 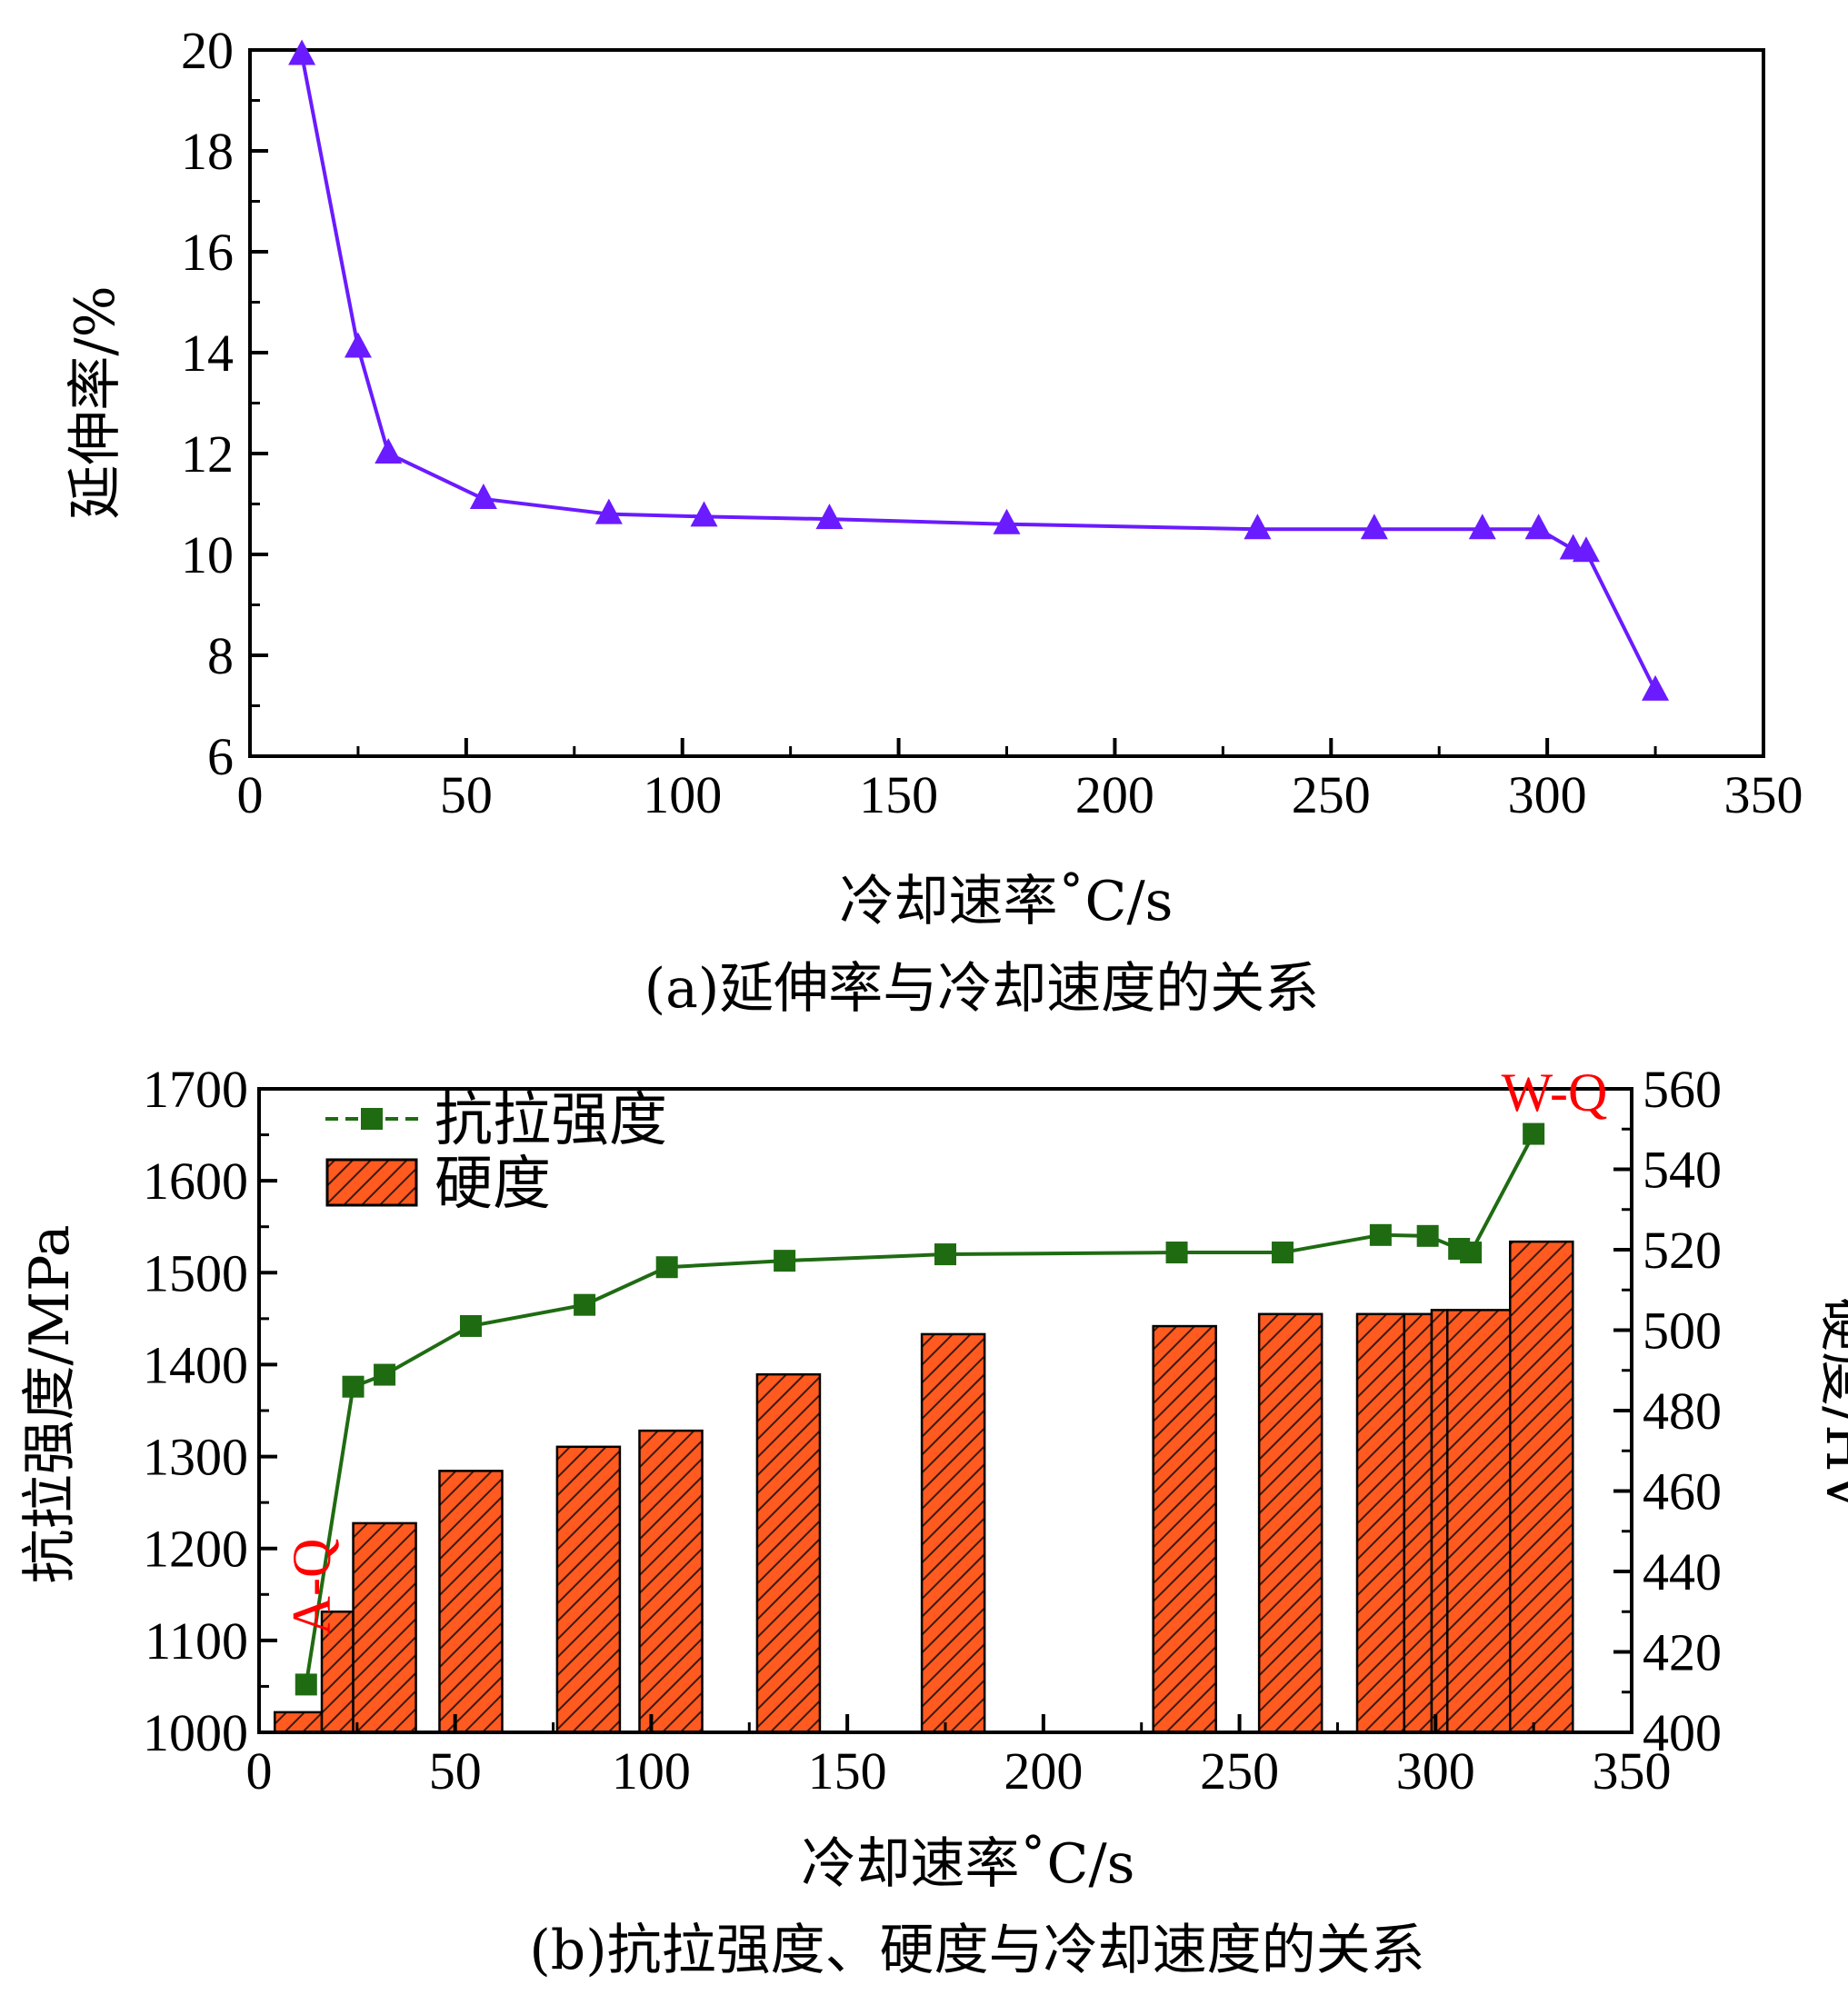 I want to click on chart-b-y-axis-title-left: 抗拉强度/MPa, so click(x=50, y=1403).